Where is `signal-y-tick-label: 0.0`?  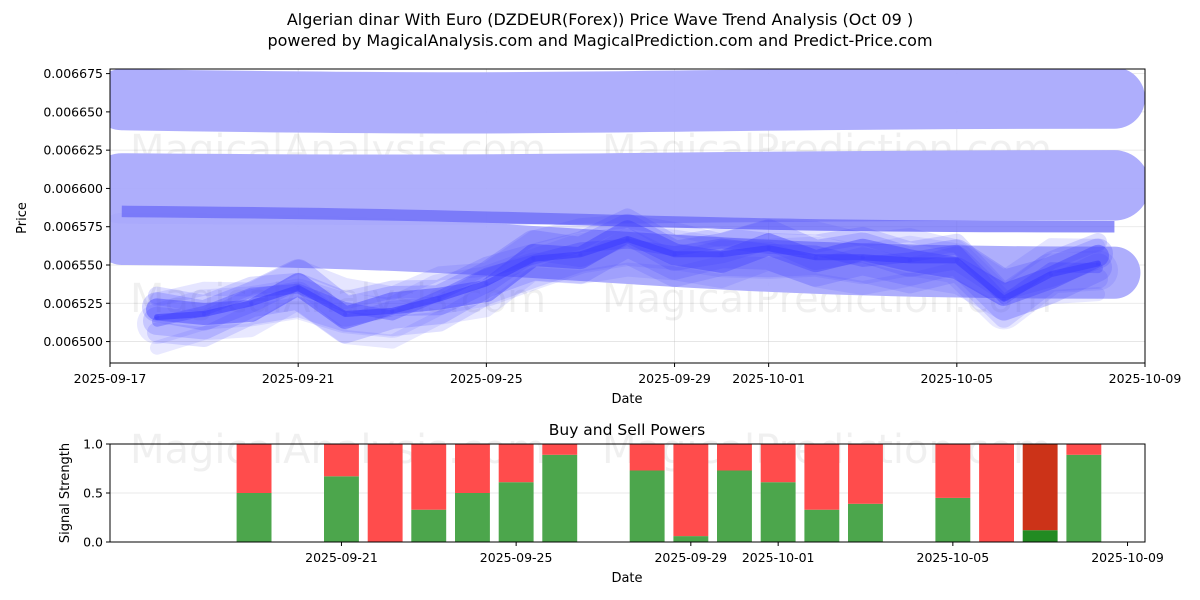 signal-y-tick-label: 0.0 is located at coordinates (93, 542).